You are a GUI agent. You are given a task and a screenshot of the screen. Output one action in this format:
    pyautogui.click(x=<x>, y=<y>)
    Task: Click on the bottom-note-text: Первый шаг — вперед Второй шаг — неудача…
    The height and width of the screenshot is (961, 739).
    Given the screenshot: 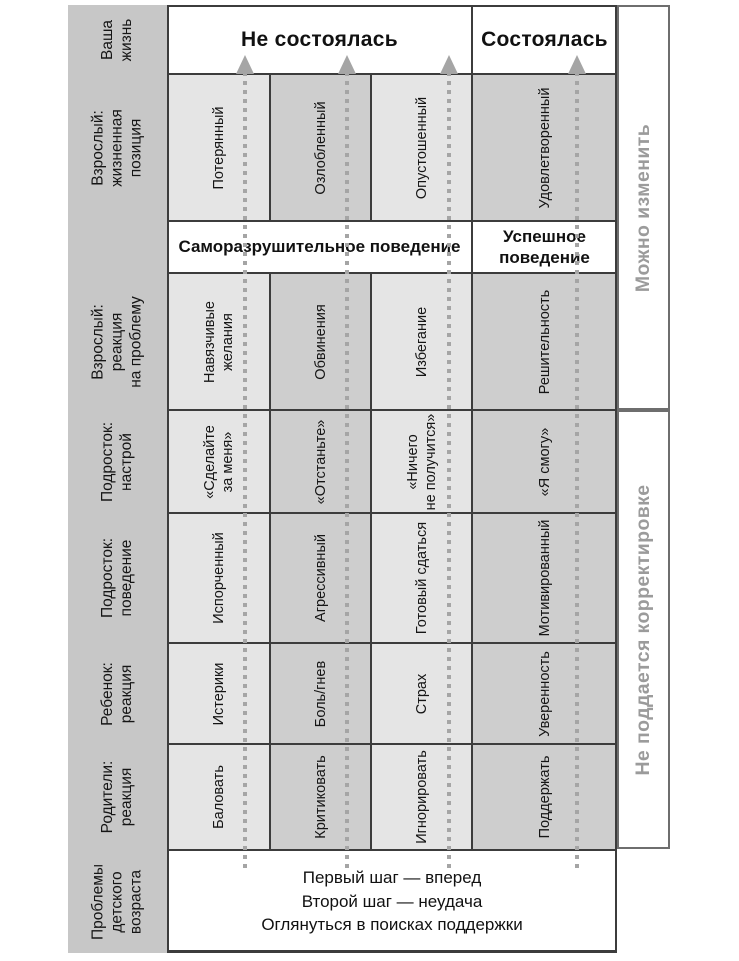 What is the action you would take?
    pyautogui.click(x=392, y=901)
    